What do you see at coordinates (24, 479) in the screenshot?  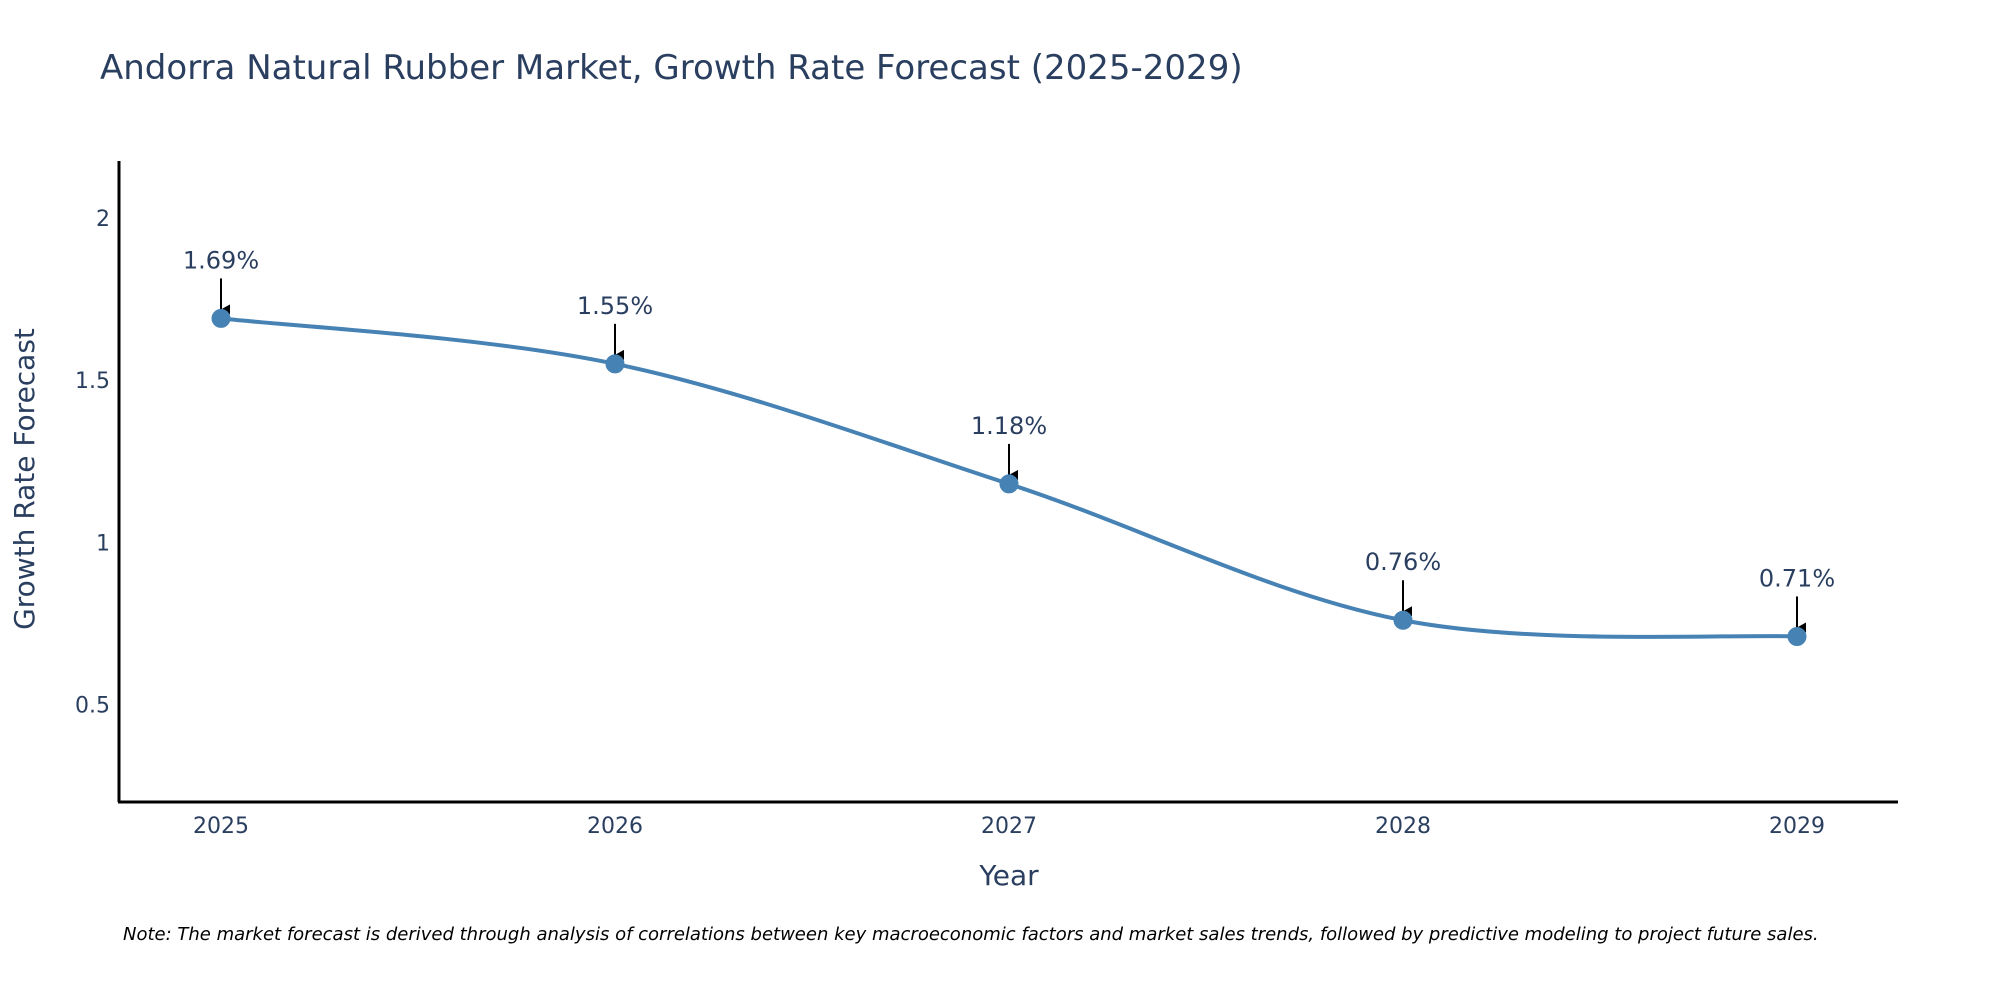 I see `y-axis-title: Growth Rate Forecast` at bounding box center [24, 479].